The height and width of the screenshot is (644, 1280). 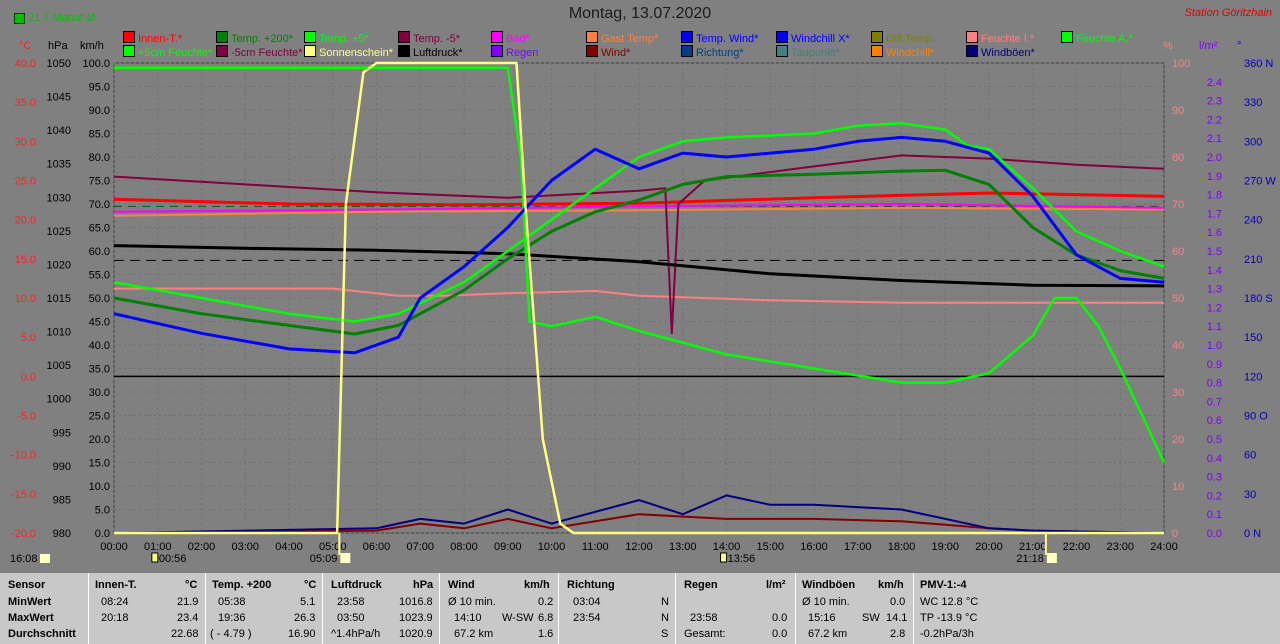 I want to click on wind-axis-tick: 95.0, so click(x=99, y=88).